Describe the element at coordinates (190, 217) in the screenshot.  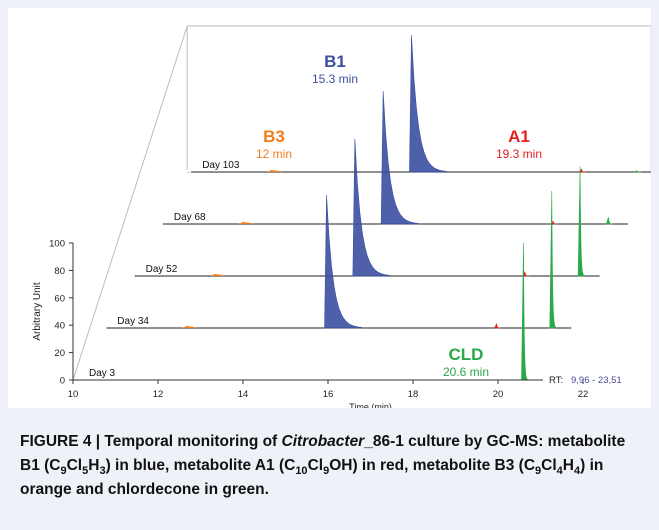
I see `trace-day-label: Day 68` at that location.